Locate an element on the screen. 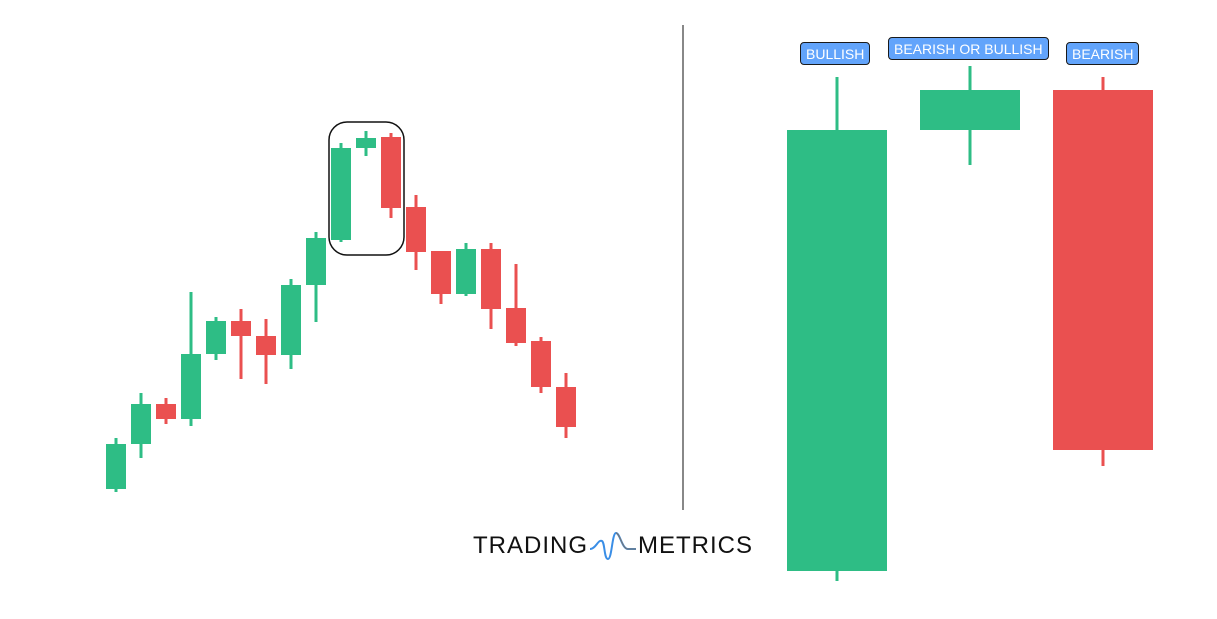 The image size is (1217, 619). label-bullish: BULLISH is located at coordinates (835, 53).